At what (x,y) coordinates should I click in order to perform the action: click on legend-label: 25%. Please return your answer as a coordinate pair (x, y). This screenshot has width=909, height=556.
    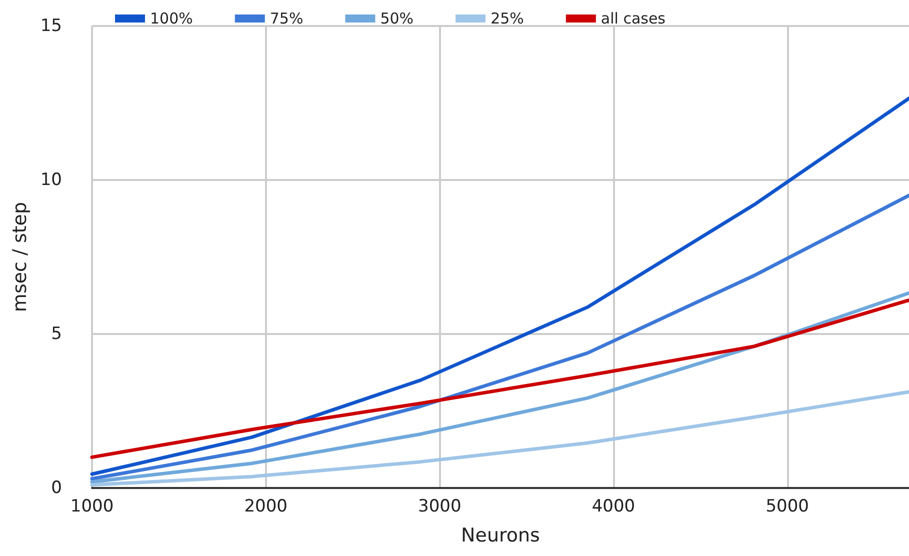
    Looking at the image, I should click on (507, 19).